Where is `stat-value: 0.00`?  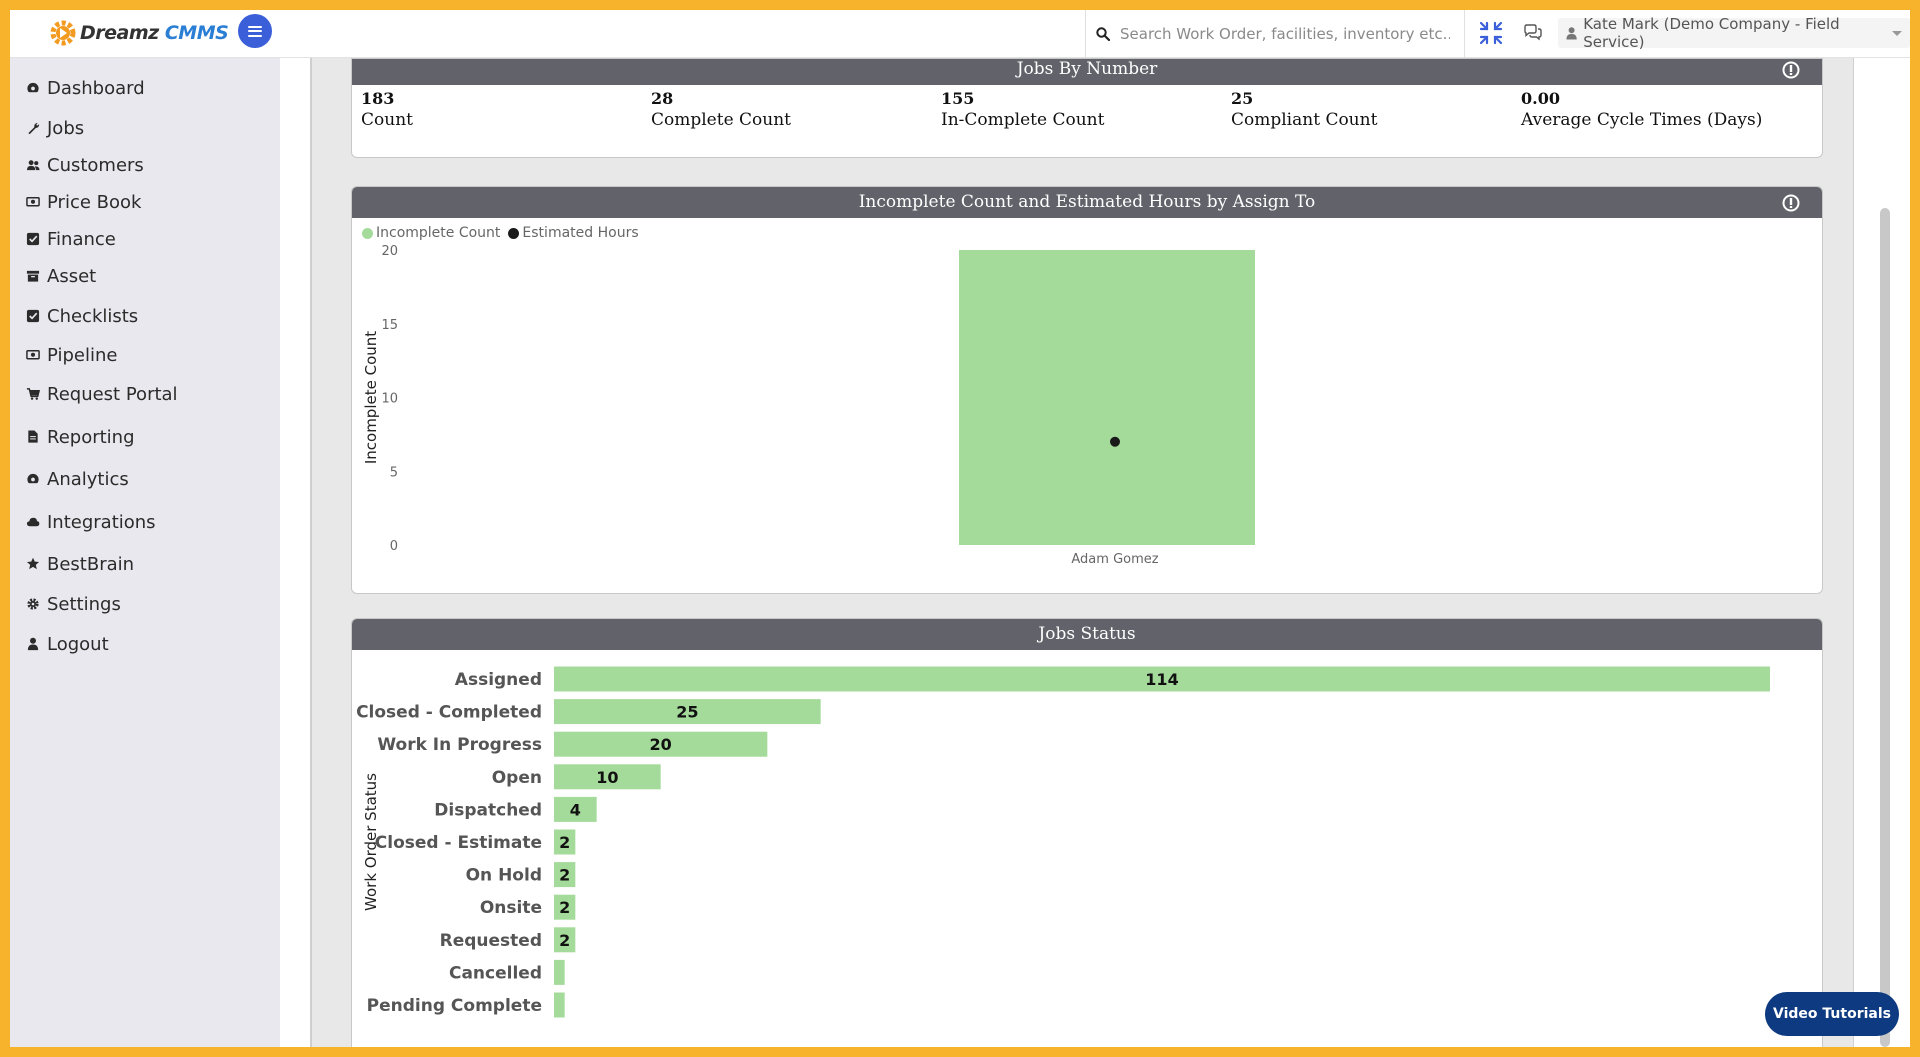
stat-value: 0.00 is located at coordinates (1540, 98).